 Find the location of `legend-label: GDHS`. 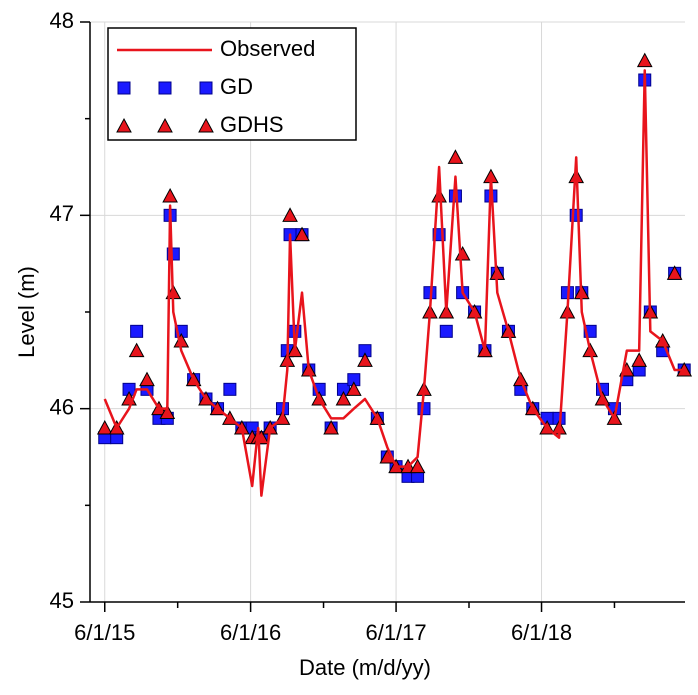

legend-label: GDHS is located at coordinates (252, 124).